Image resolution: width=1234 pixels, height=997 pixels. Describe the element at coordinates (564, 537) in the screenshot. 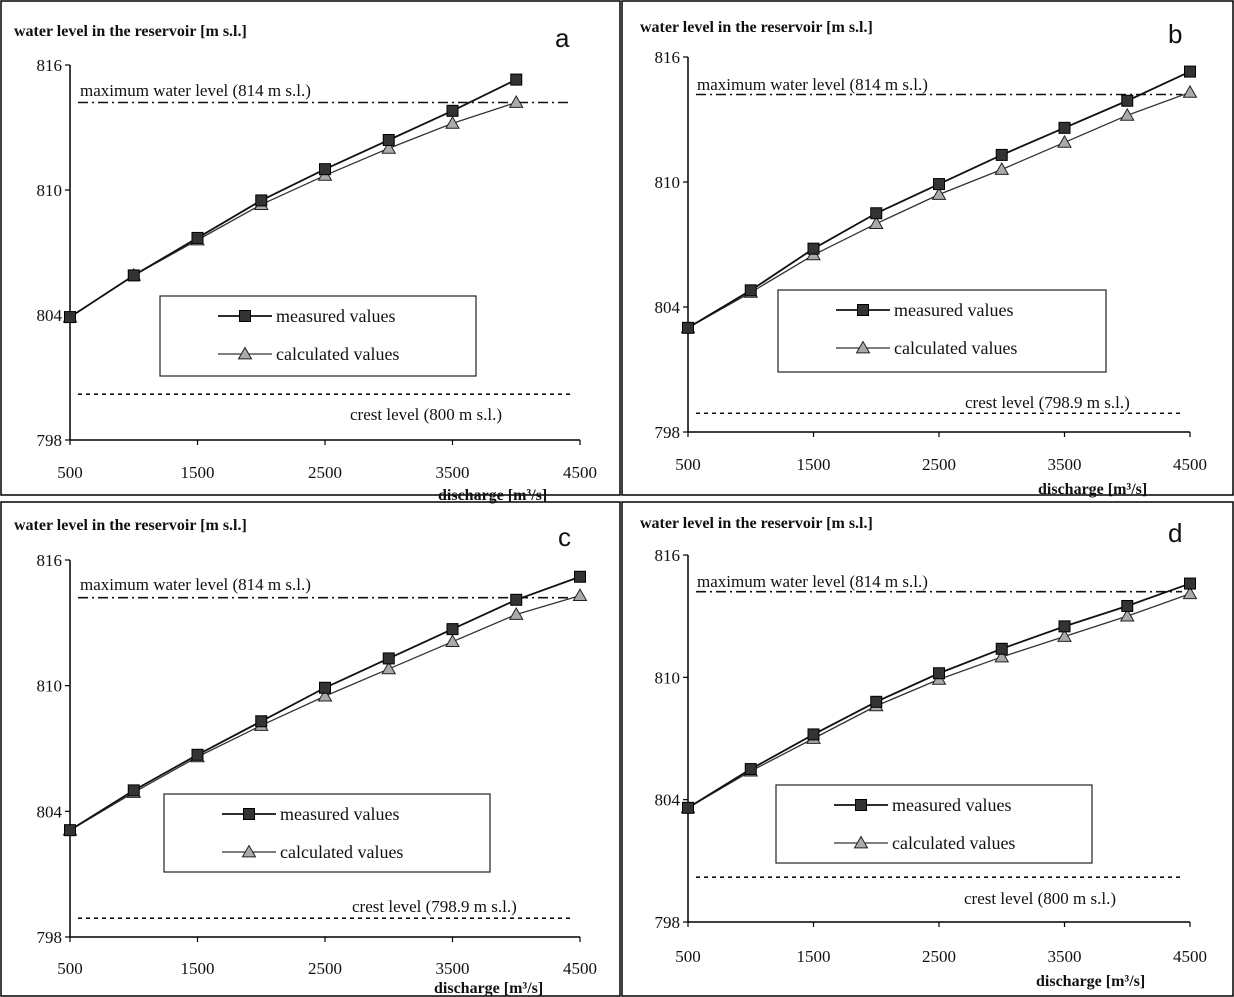

I see `panel-letter: c` at that location.